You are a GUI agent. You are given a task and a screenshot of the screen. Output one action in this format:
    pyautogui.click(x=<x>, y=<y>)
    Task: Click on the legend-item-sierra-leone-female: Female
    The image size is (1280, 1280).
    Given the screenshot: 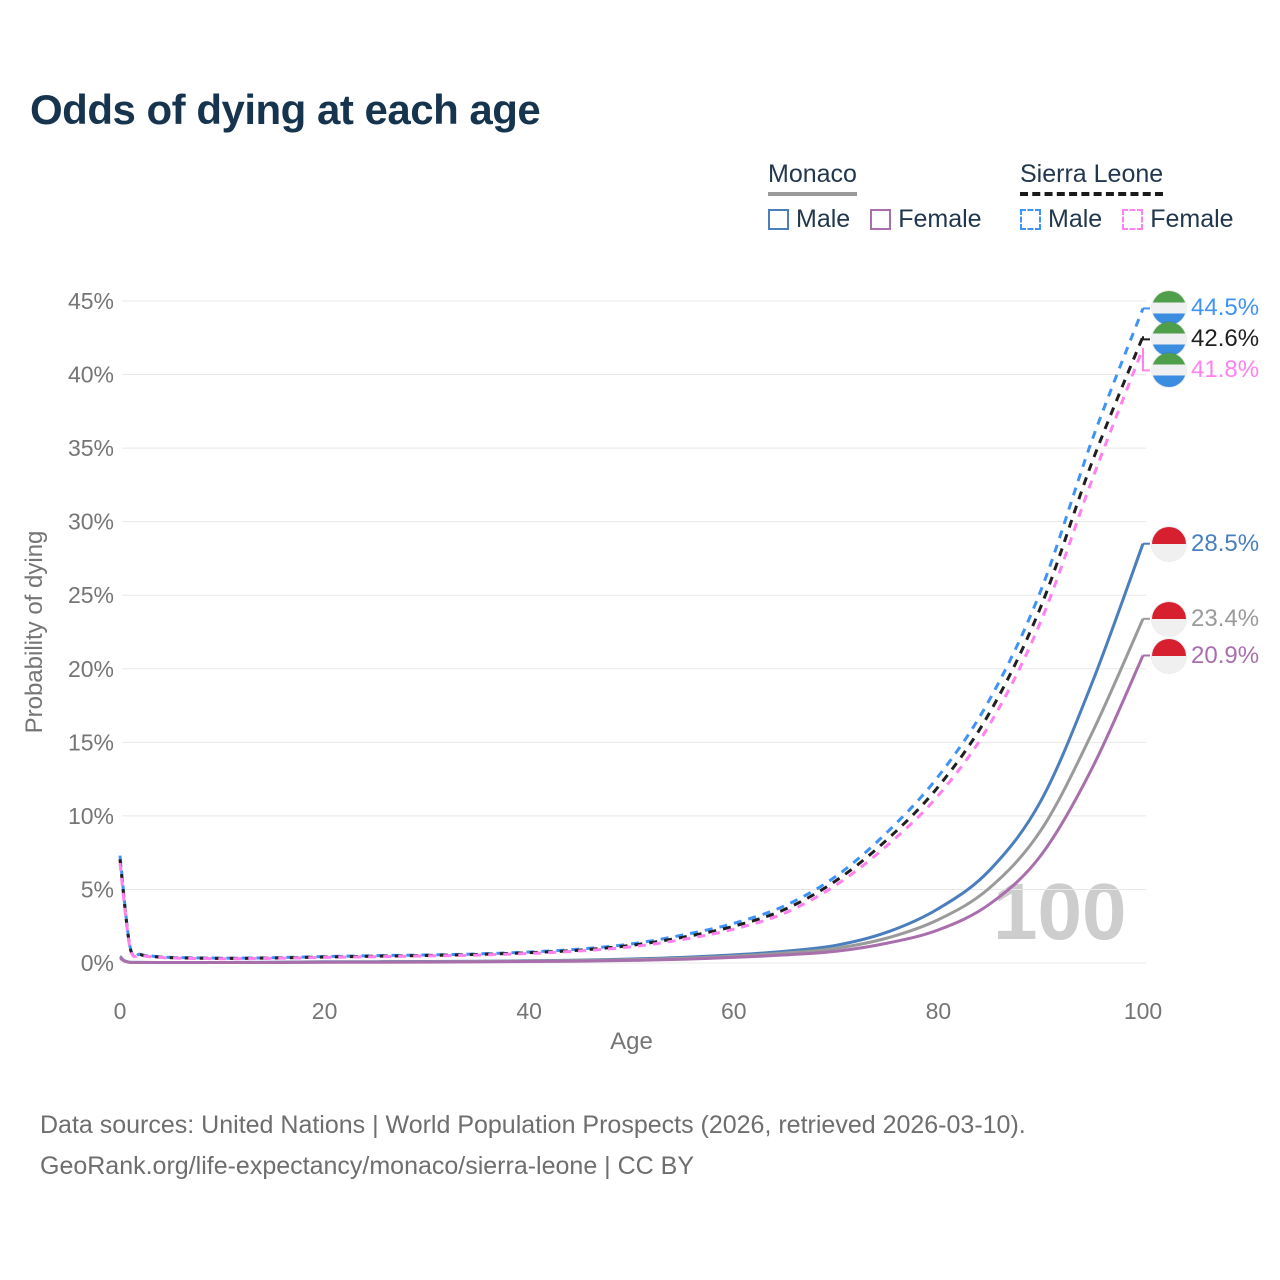 What is the action you would take?
    pyautogui.click(x=1178, y=219)
    